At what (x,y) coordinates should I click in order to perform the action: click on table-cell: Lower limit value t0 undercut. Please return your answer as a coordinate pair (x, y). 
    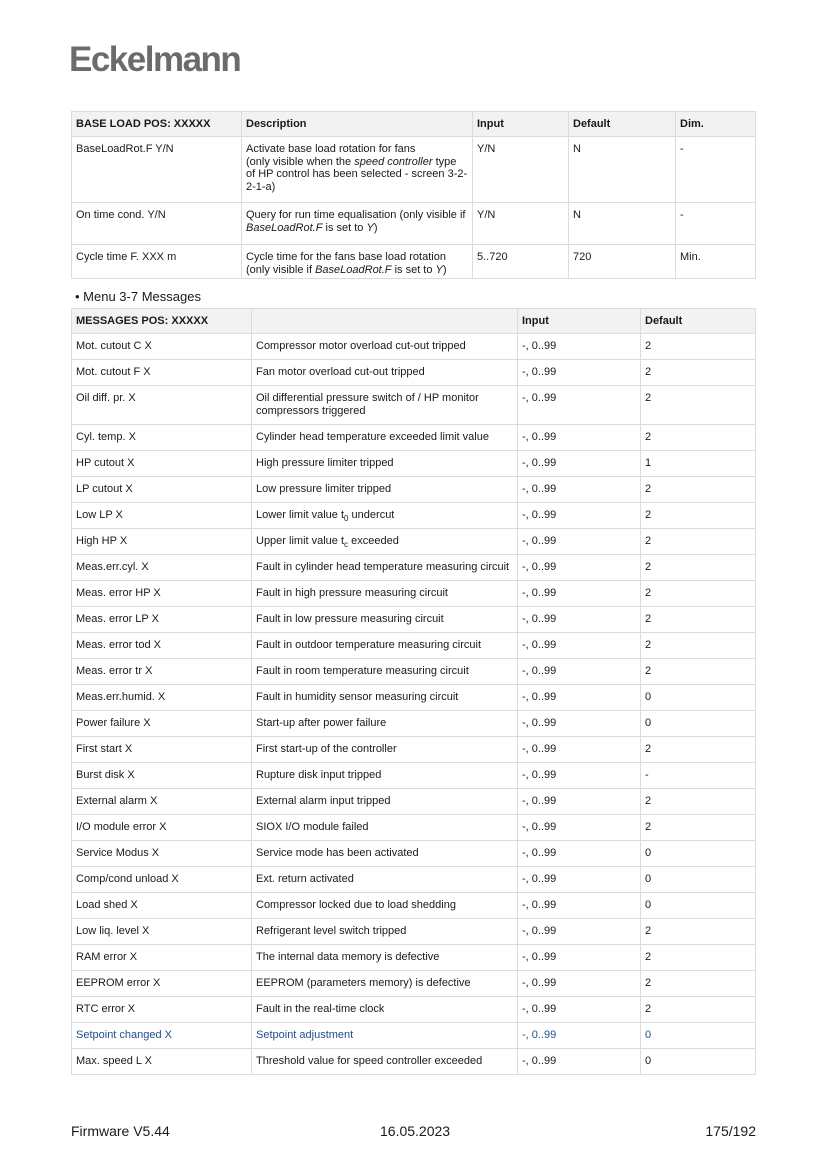
    Looking at the image, I should click on (384, 515).